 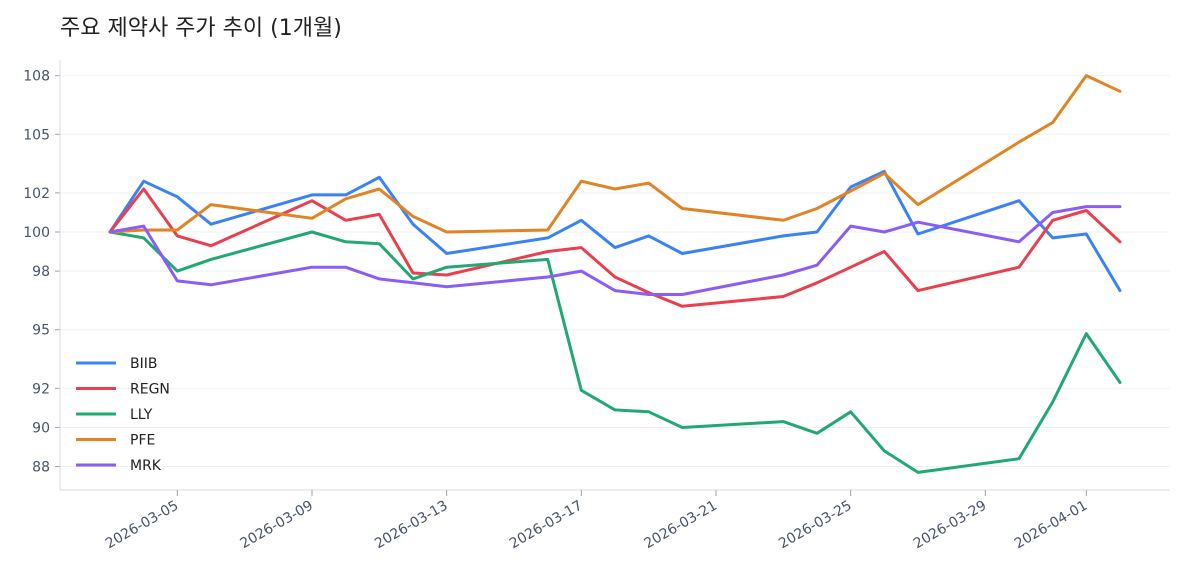 What do you see at coordinates (950, 525) in the screenshot?
I see `x-tick-label: 2026-03-29` at bounding box center [950, 525].